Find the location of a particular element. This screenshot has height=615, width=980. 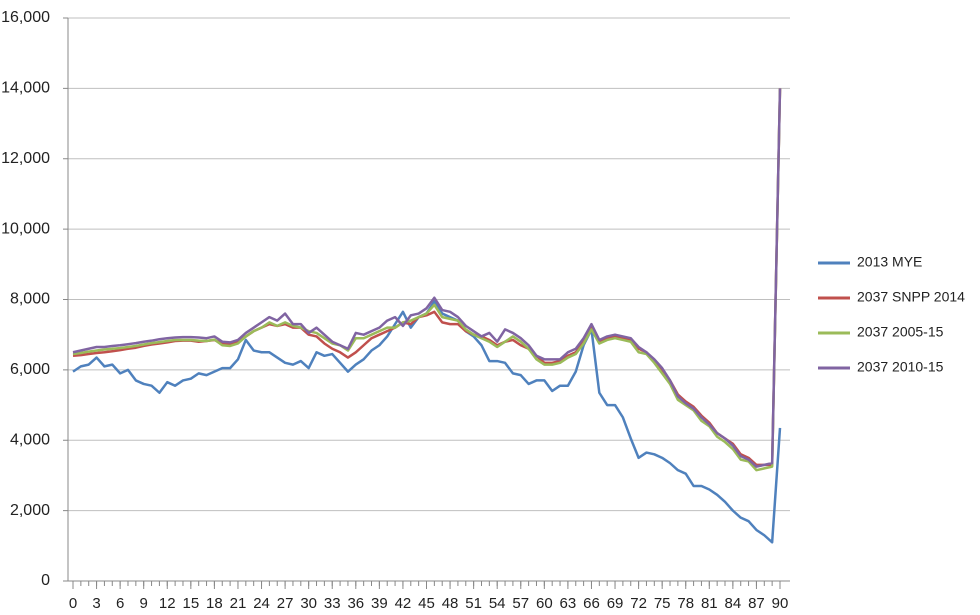

x-tick-label: 69 is located at coordinates (615, 603).